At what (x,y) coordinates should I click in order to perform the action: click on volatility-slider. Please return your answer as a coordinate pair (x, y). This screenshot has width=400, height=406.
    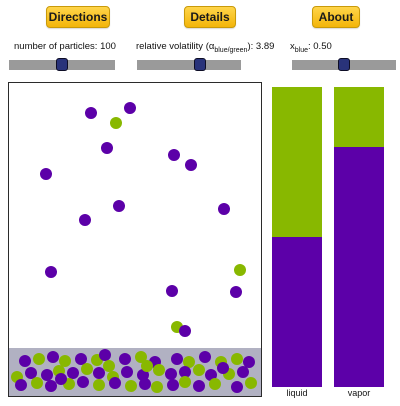
    Looking at the image, I should click on (189, 64).